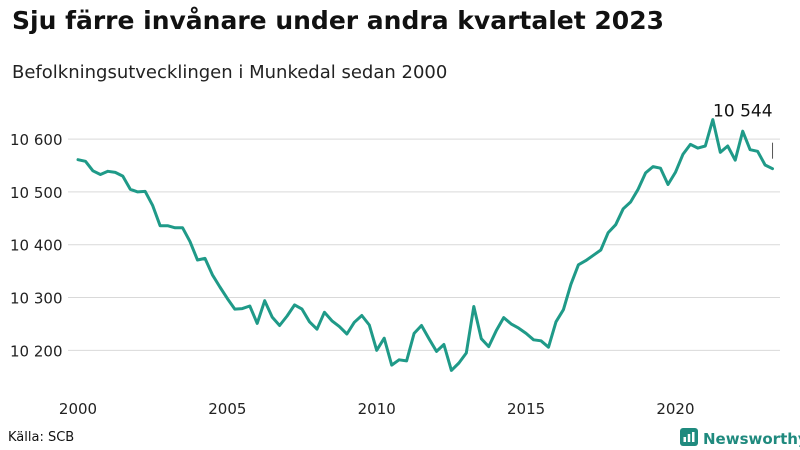 This screenshot has width=800, height=450. Describe the element at coordinates (526, 409) in the screenshot. I see `x-tick-label: 2015` at that location.